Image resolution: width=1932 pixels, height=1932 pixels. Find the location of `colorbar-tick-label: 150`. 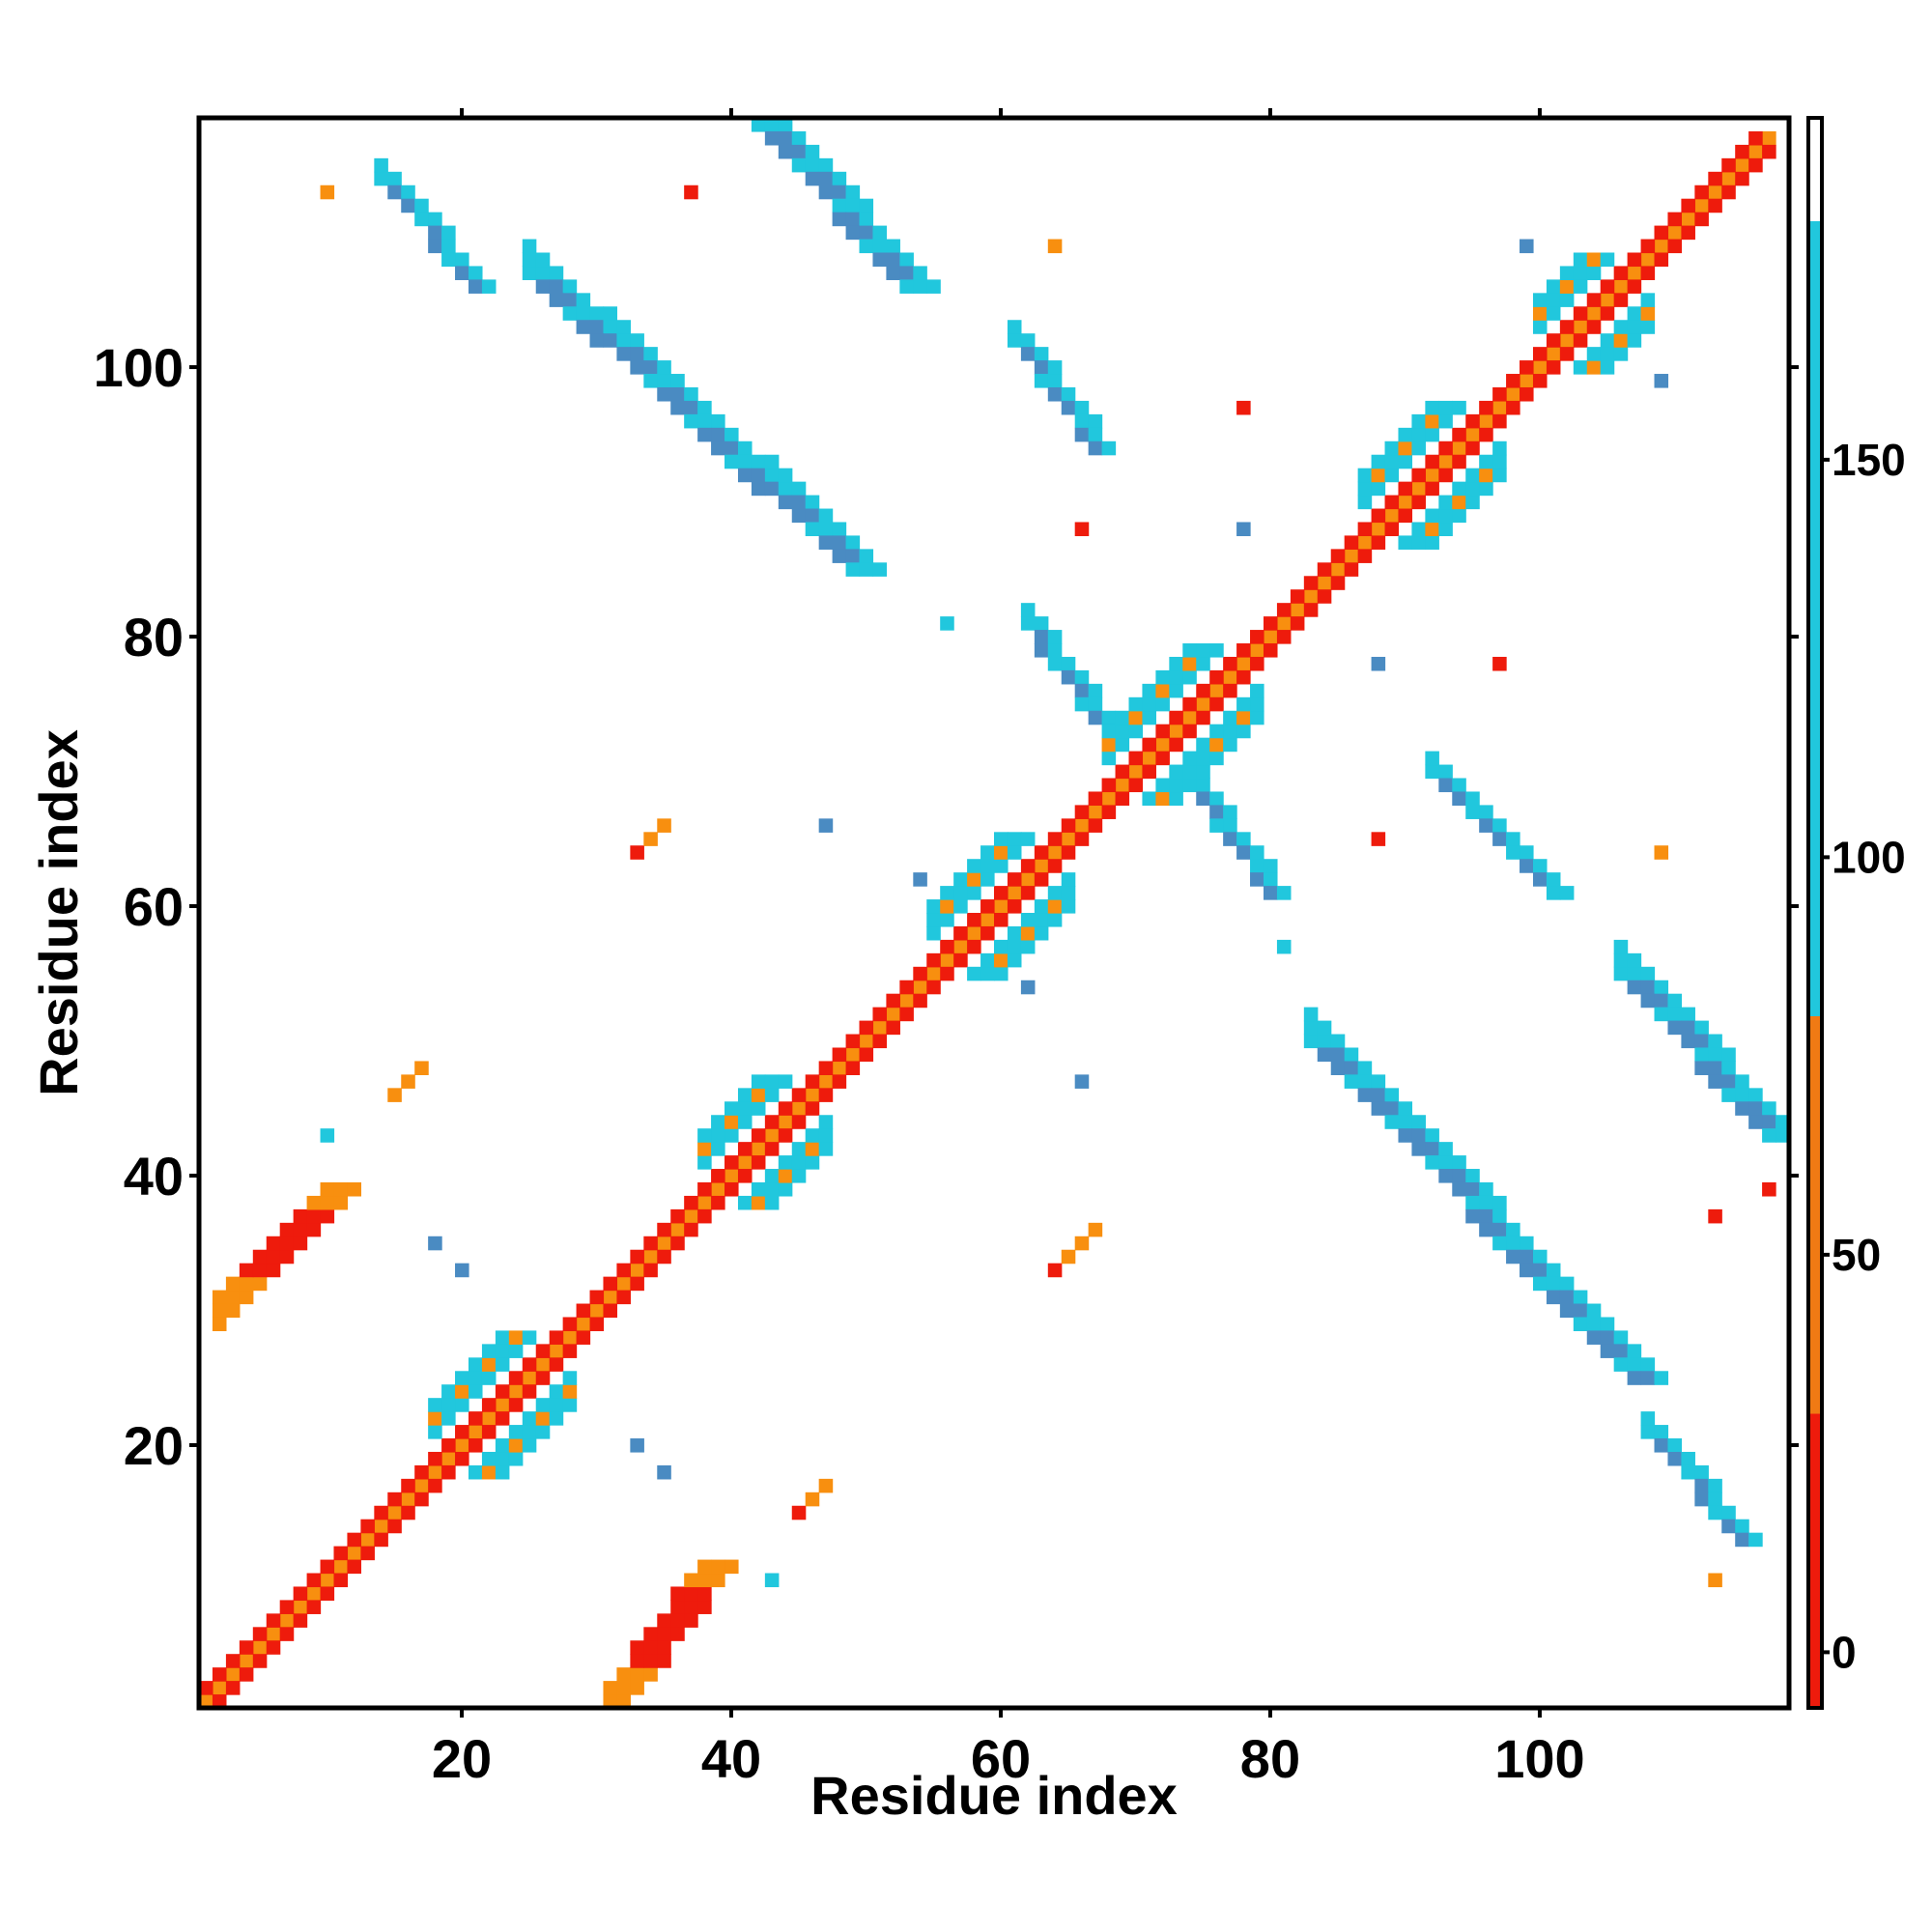

colorbar-tick-label: 150 is located at coordinates (1869, 460).